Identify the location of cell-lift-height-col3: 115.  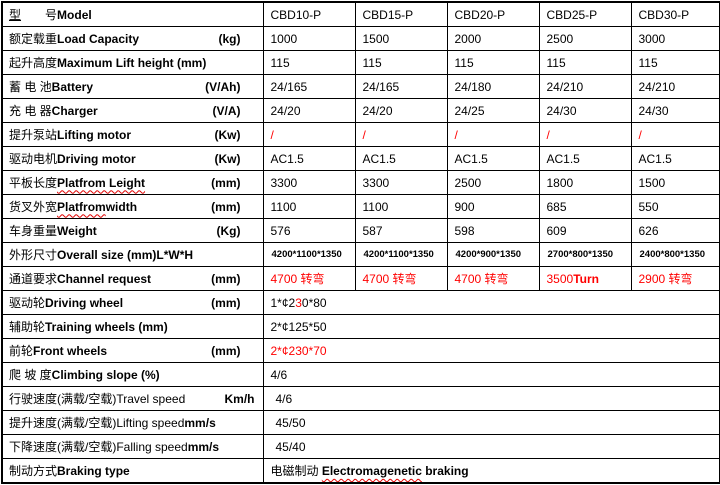
(493, 62).